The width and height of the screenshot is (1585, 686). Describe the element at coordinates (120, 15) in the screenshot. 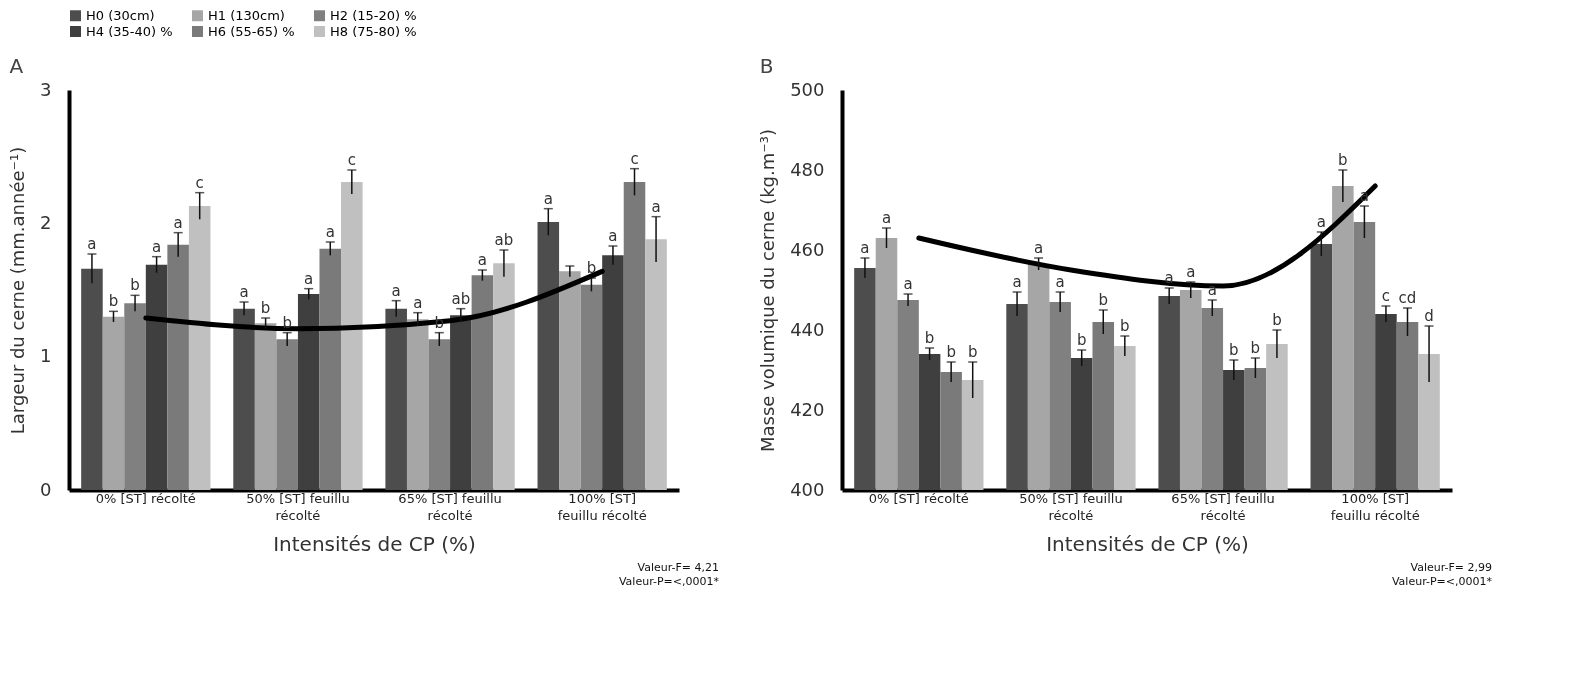

I see `legend-label: H0 (30cm)` at that location.